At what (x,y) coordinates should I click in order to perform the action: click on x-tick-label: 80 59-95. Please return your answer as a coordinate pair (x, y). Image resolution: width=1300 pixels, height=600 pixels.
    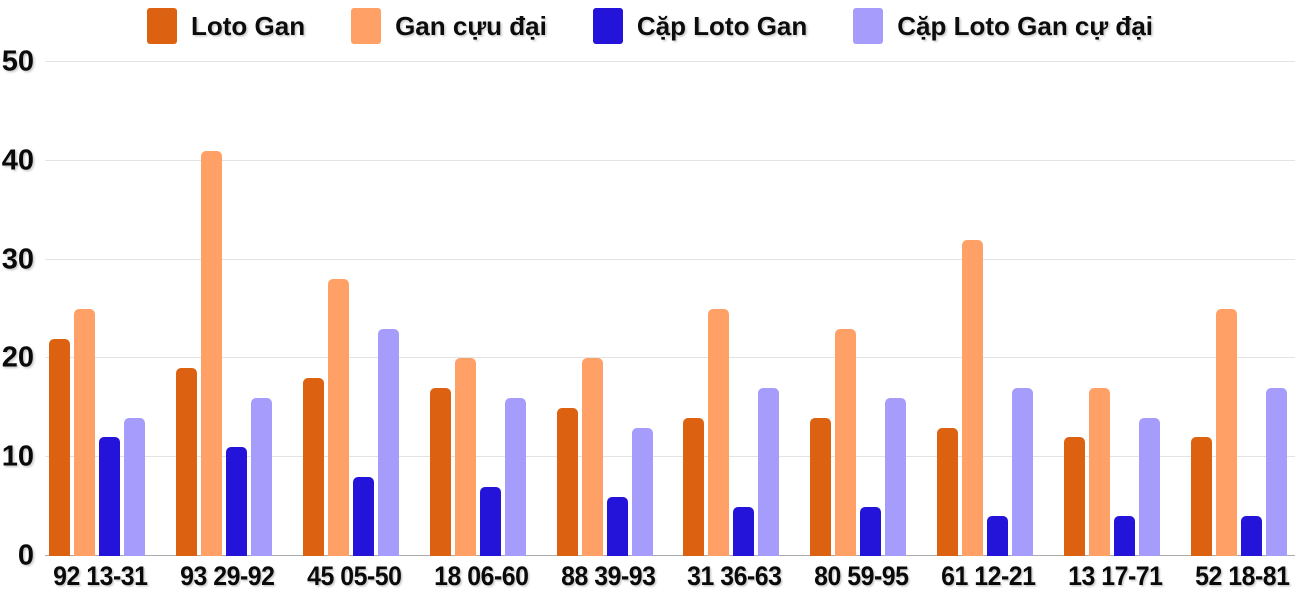
    Looking at the image, I should click on (859, 576).